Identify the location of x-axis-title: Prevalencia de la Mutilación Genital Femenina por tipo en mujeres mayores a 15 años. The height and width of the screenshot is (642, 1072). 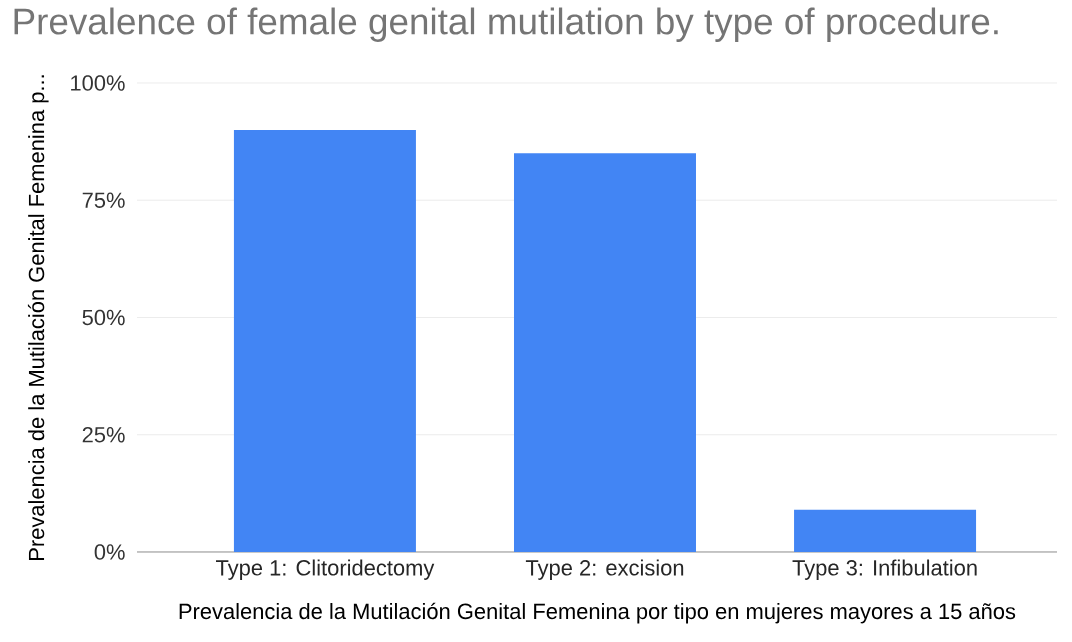
(597, 613).